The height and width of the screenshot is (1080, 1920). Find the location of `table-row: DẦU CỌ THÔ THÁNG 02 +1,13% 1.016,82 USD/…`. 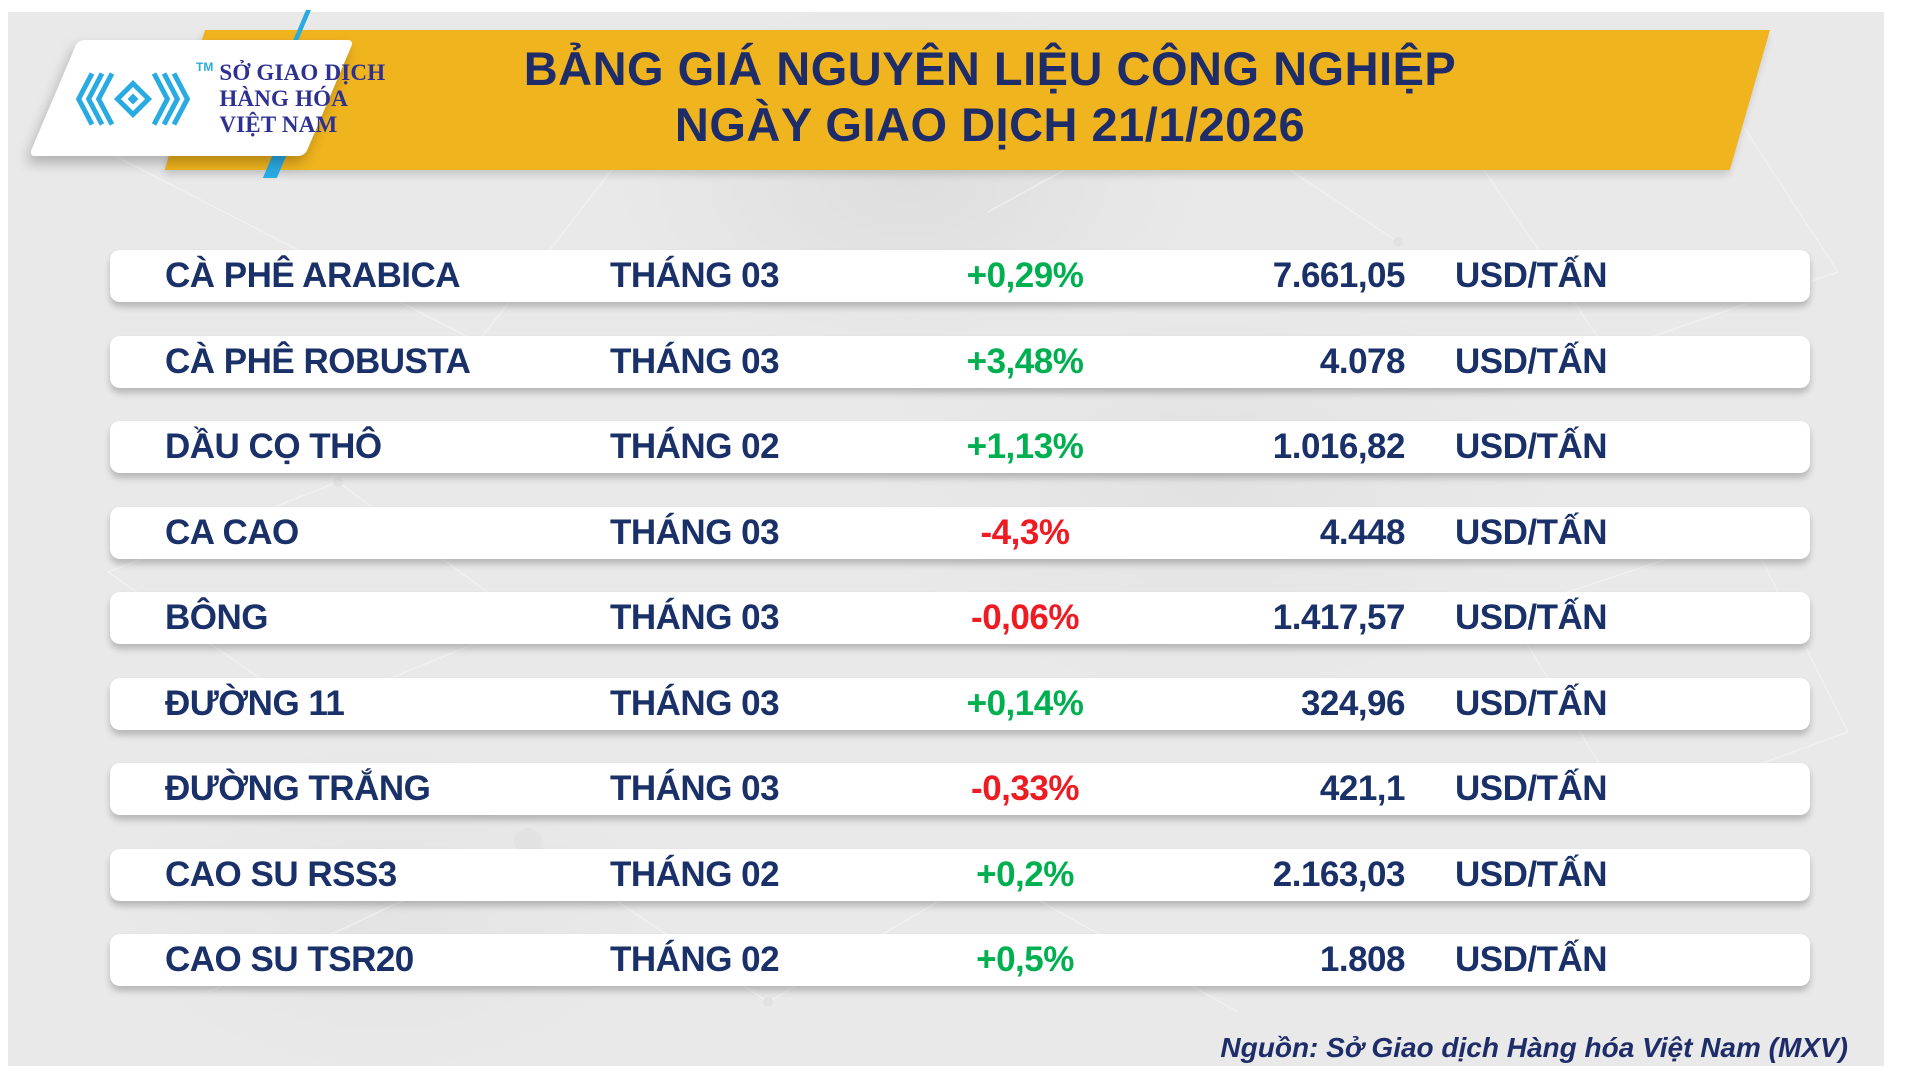

table-row: DẦU CỌ THÔ THÁNG 02 +1,13% 1.016,82 USD/… is located at coordinates (960, 447).